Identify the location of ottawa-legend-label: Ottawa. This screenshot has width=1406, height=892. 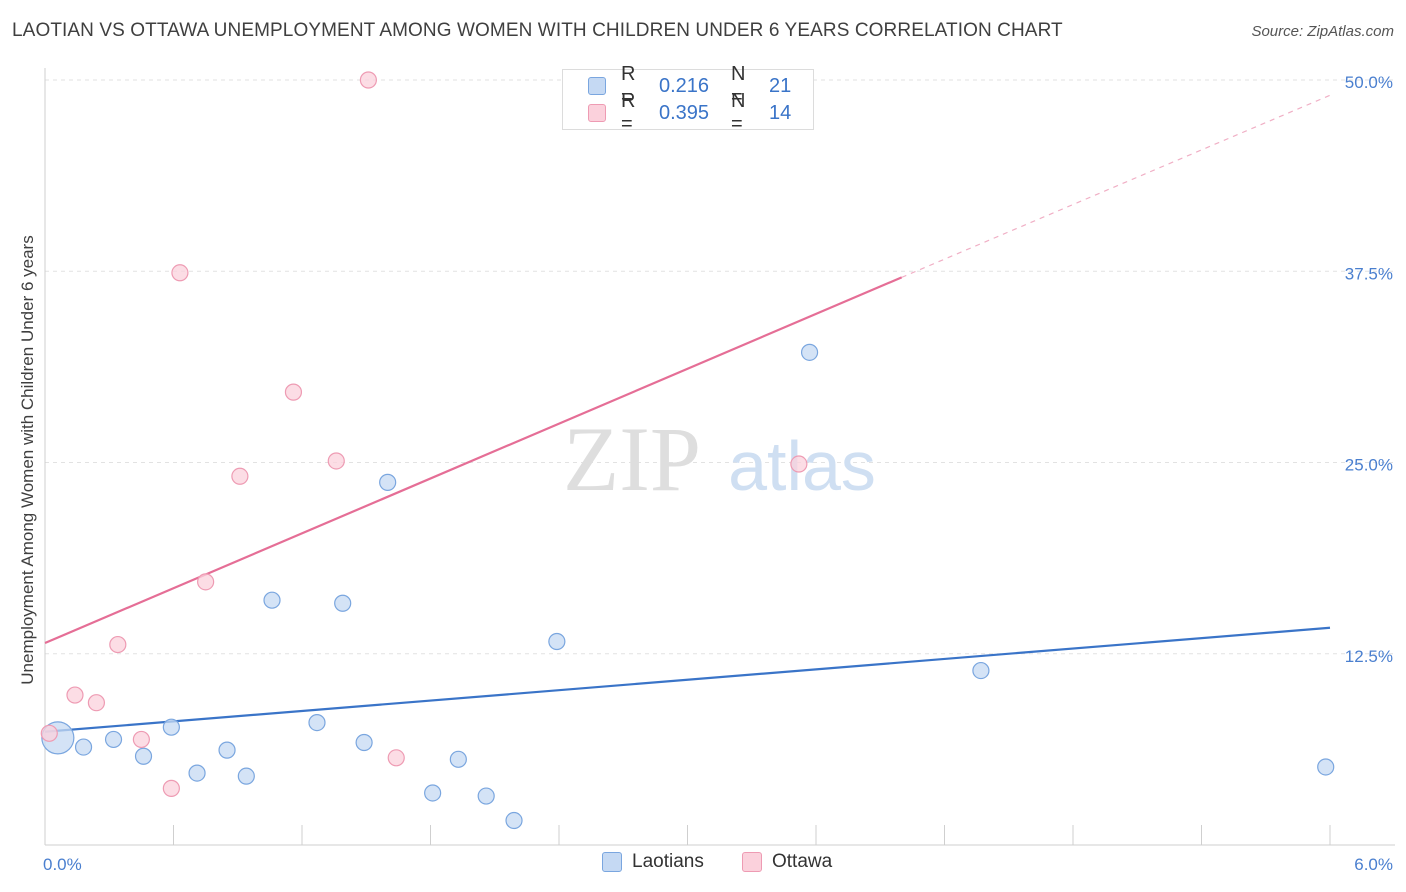
(802, 861).